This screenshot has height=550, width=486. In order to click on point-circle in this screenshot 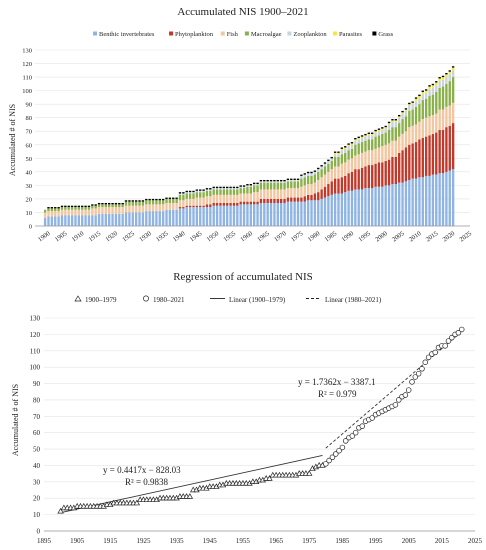, I will do `click(448, 341)`.